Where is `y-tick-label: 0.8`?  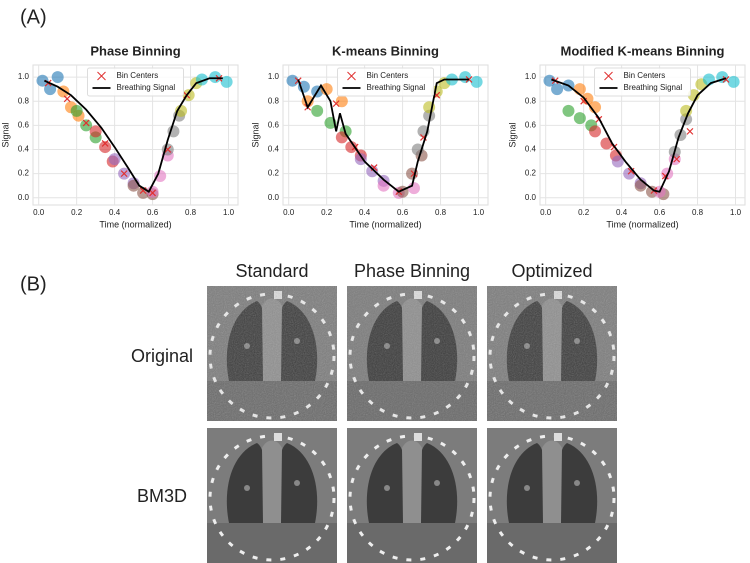
y-tick-label: 0.8 is located at coordinates (24, 100).